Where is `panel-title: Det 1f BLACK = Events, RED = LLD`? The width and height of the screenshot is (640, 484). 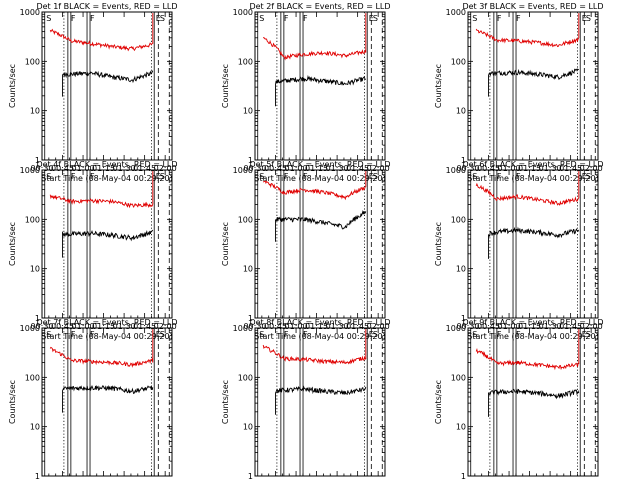 panel-title: Det 1f BLACK = Events, RED = LLD is located at coordinates (106, 6).